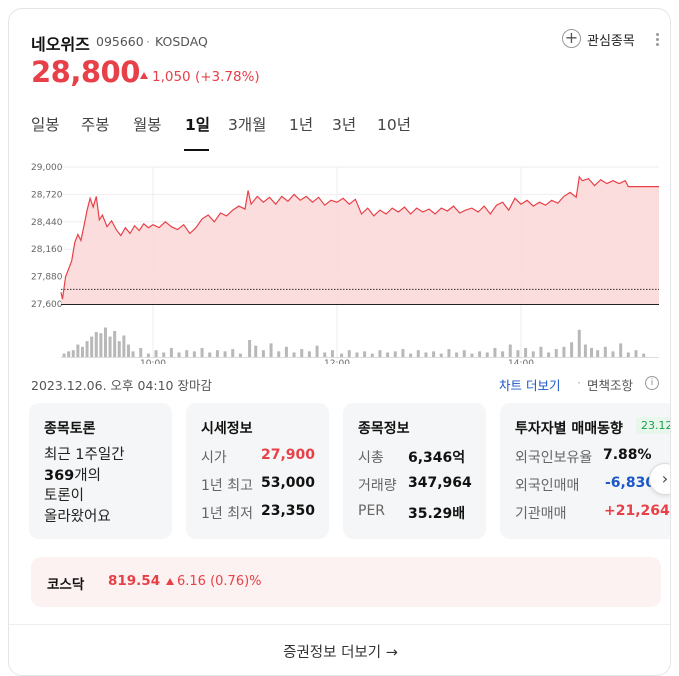 This screenshot has height=676, width=679. I want to click on watchlist-button: + 관심종목, so click(602, 39).